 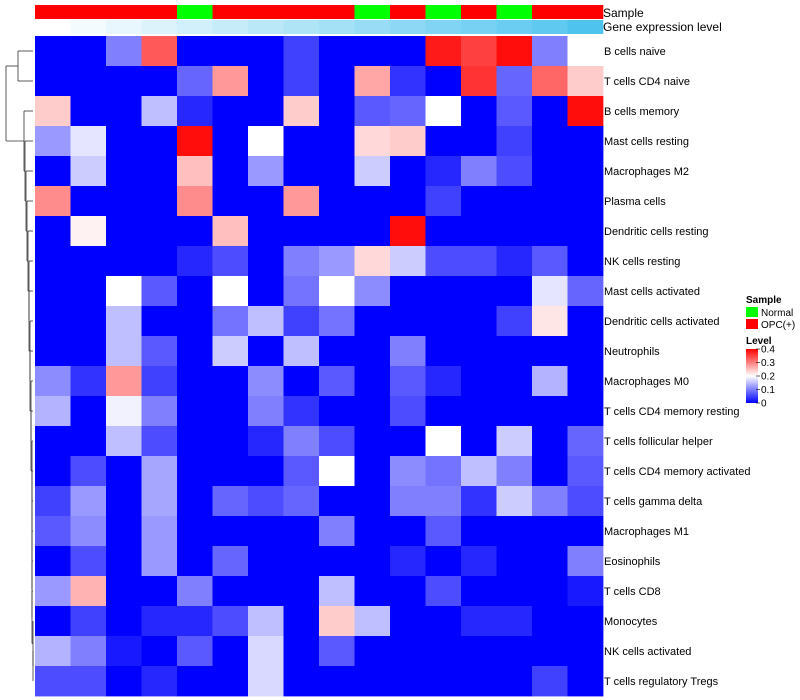 What do you see at coordinates (646, 532) in the screenshot?
I see `row-label: Macrophages M1` at bounding box center [646, 532].